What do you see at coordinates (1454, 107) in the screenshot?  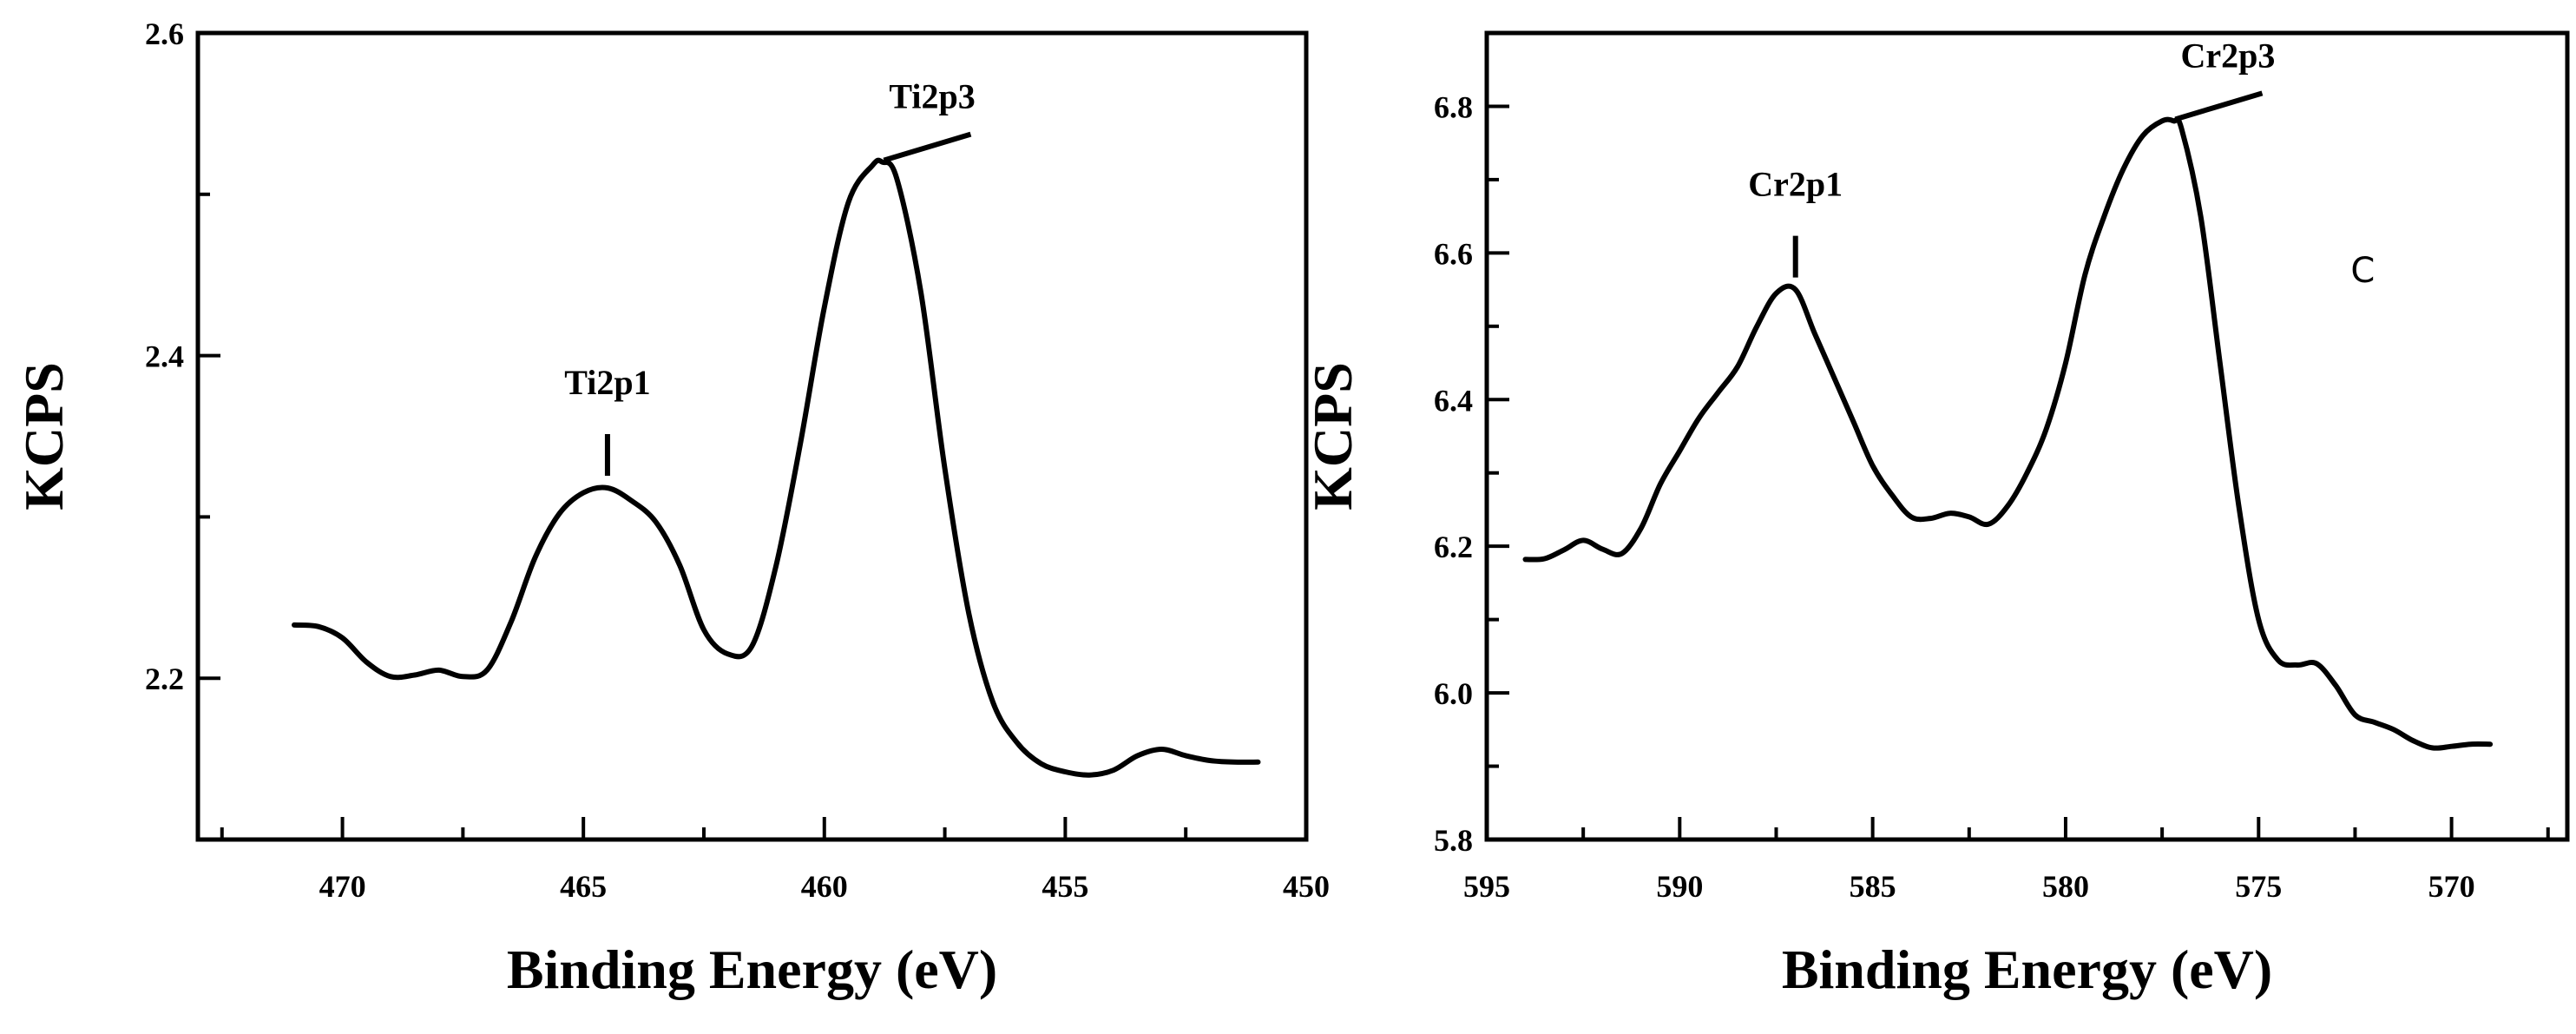 I see `right-panel-y-tick-label: 6.8` at bounding box center [1454, 107].